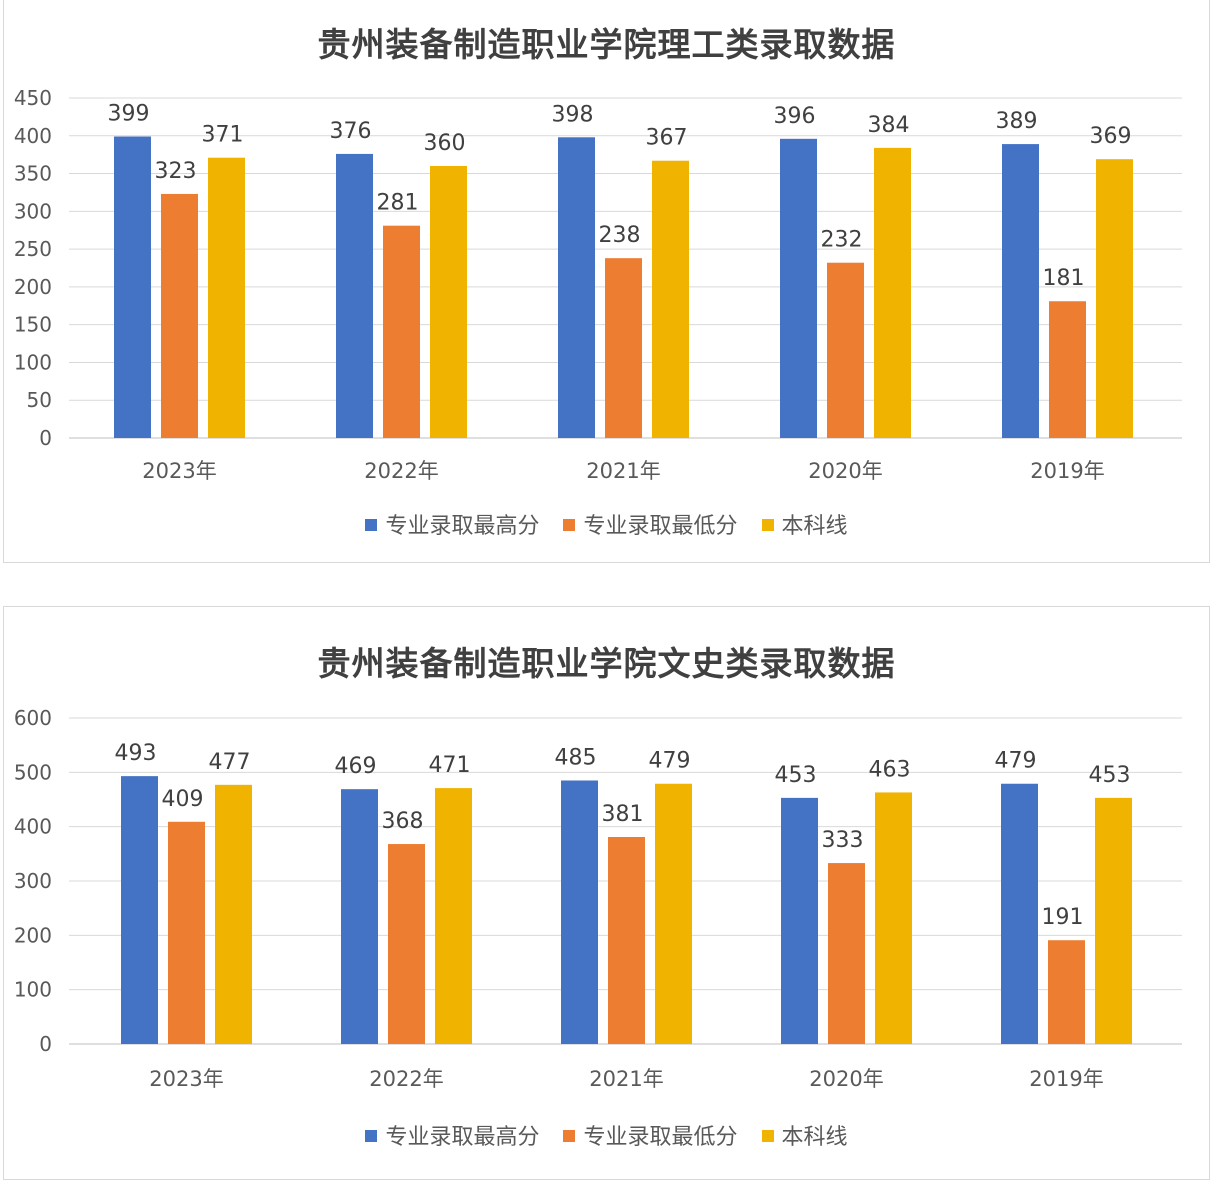 The height and width of the screenshot is (1183, 1215). Describe the element at coordinates (842, 240) in the screenshot. I see `data-label: 232` at that location.